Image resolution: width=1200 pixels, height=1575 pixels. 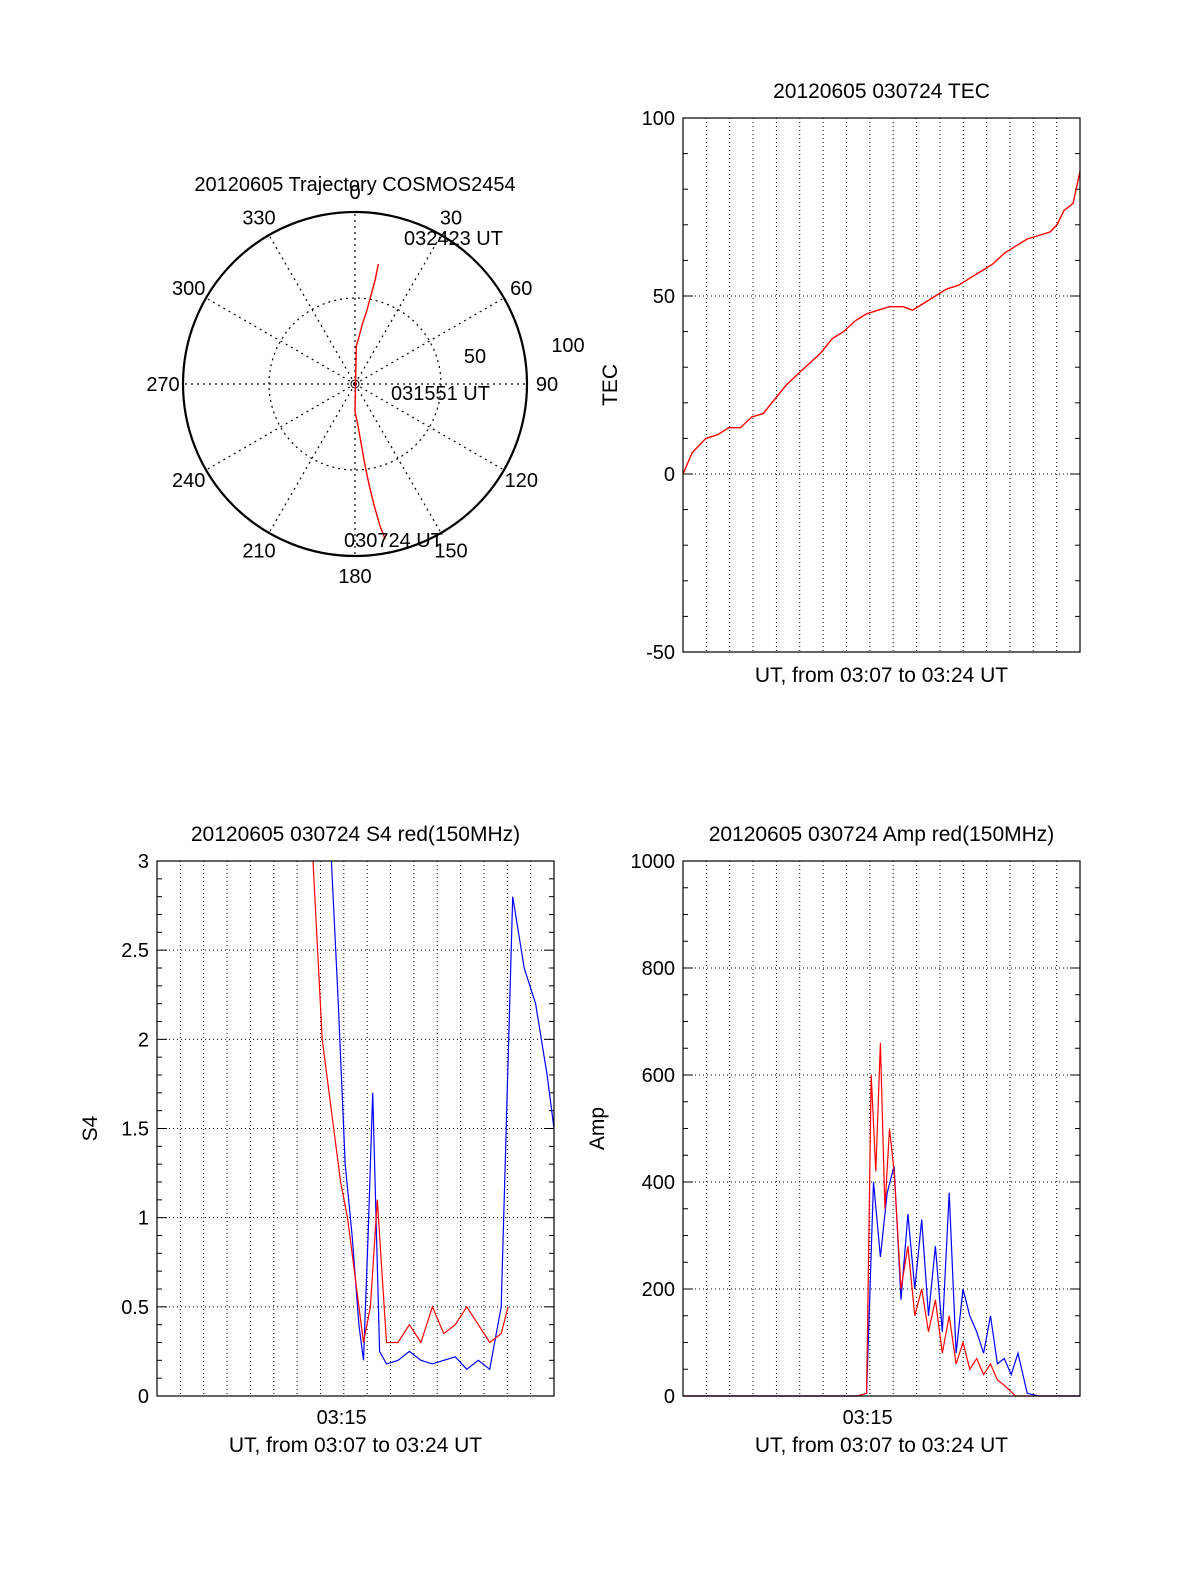 What do you see at coordinates (188, 481) in the screenshot?
I see `azimuth-tick-label: 240` at bounding box center [188, 481].